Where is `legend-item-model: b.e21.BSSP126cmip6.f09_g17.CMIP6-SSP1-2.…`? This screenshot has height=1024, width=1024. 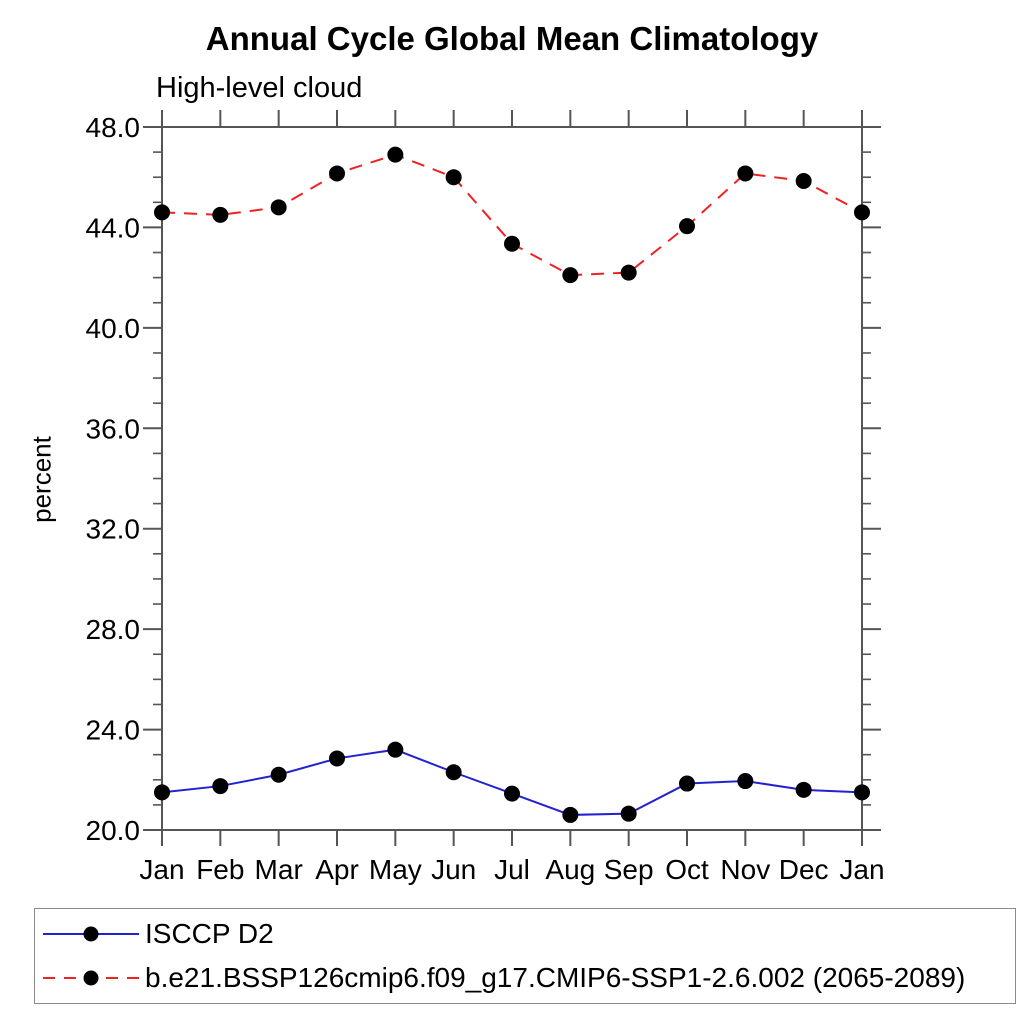
legend-item-model: b.e21.BSSP126cmip6.f09_g17.CMIP6-SSP1-2.… is located at coordinates (525, 978).